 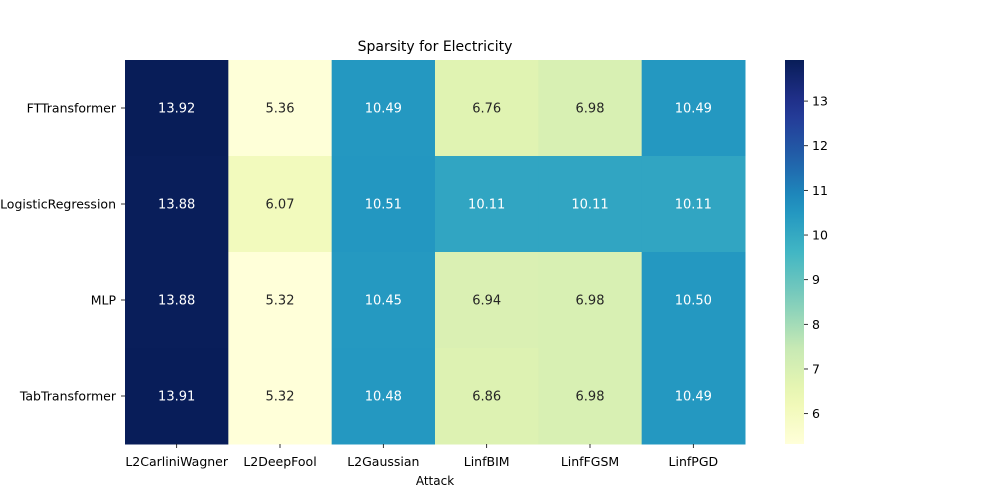 What do you see at coordinates (820, 145) in the screenshot?
I see `colorbar-tick-label: 12` at bounding box center [820, 145].